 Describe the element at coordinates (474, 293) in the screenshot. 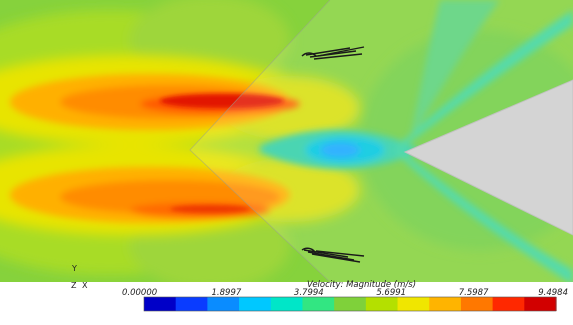

I see `colorbar-tick-label: 7.5987` at that location.